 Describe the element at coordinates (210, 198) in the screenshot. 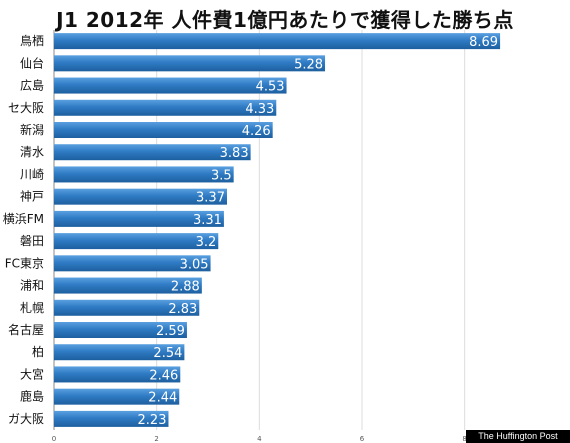

I see `bar-value-label: 3.37` at that location.